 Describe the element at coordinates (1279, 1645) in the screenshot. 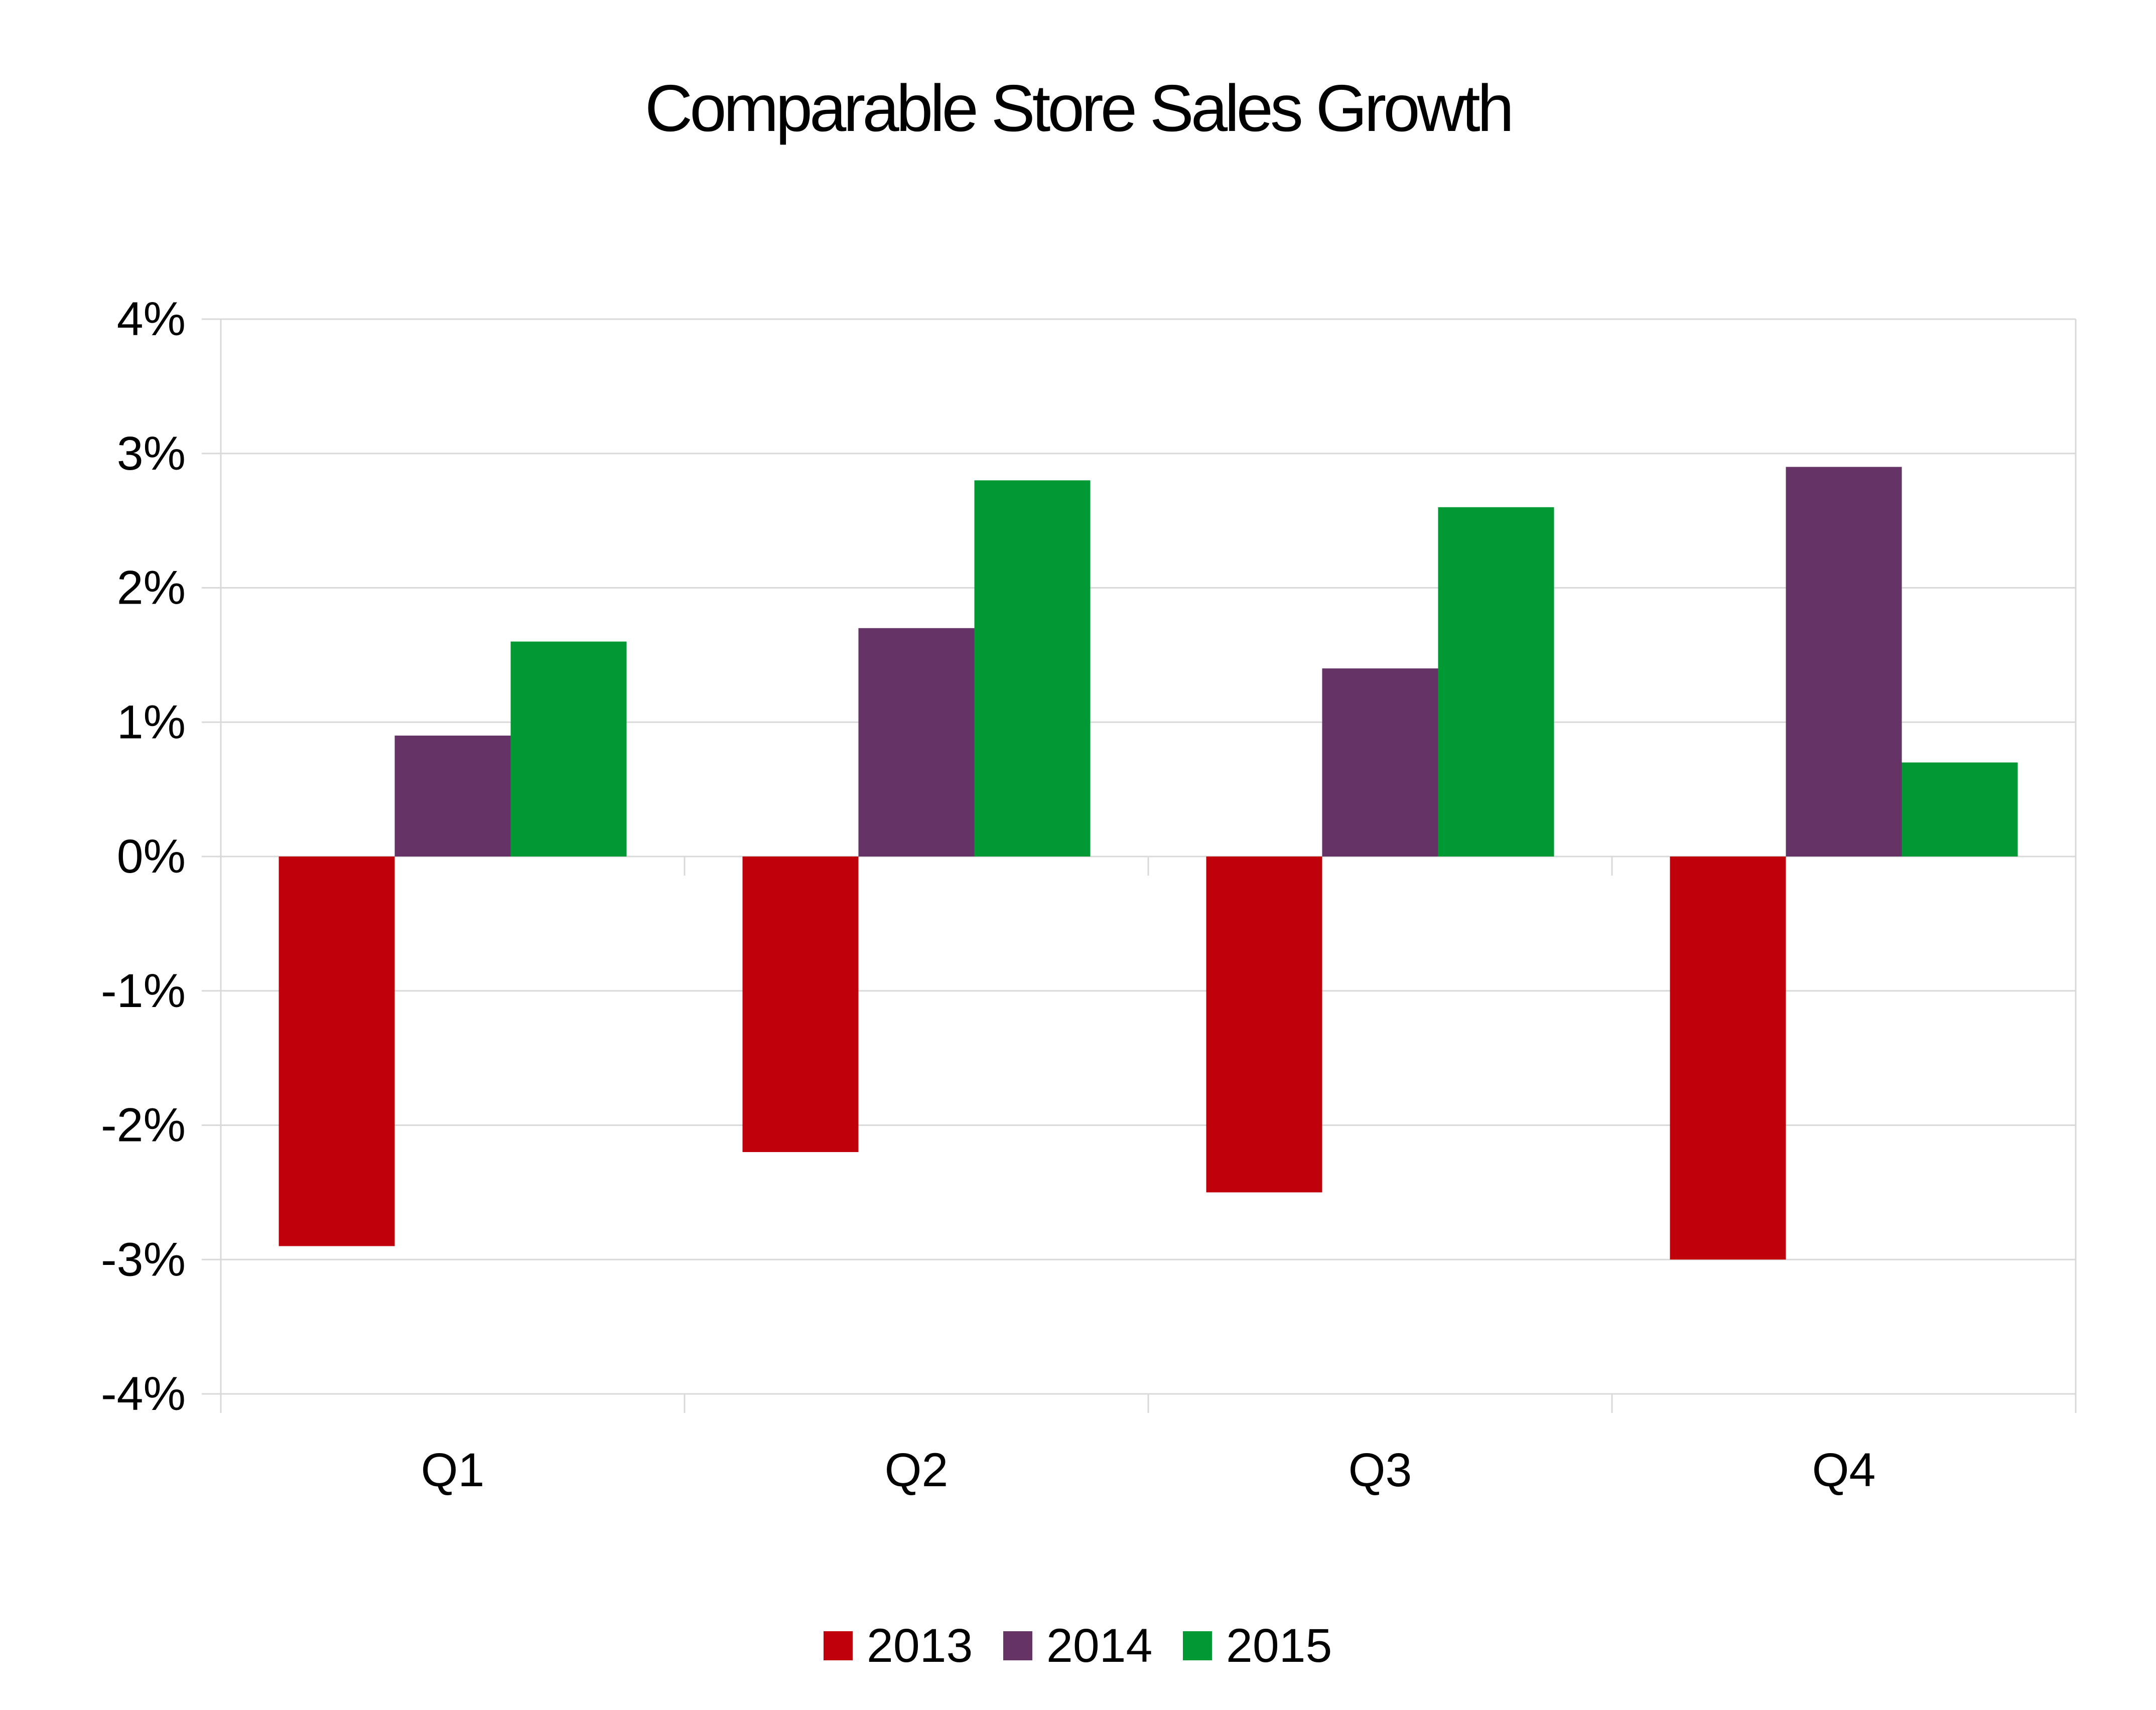

I see `legend-label-2015: 2015` at that location.